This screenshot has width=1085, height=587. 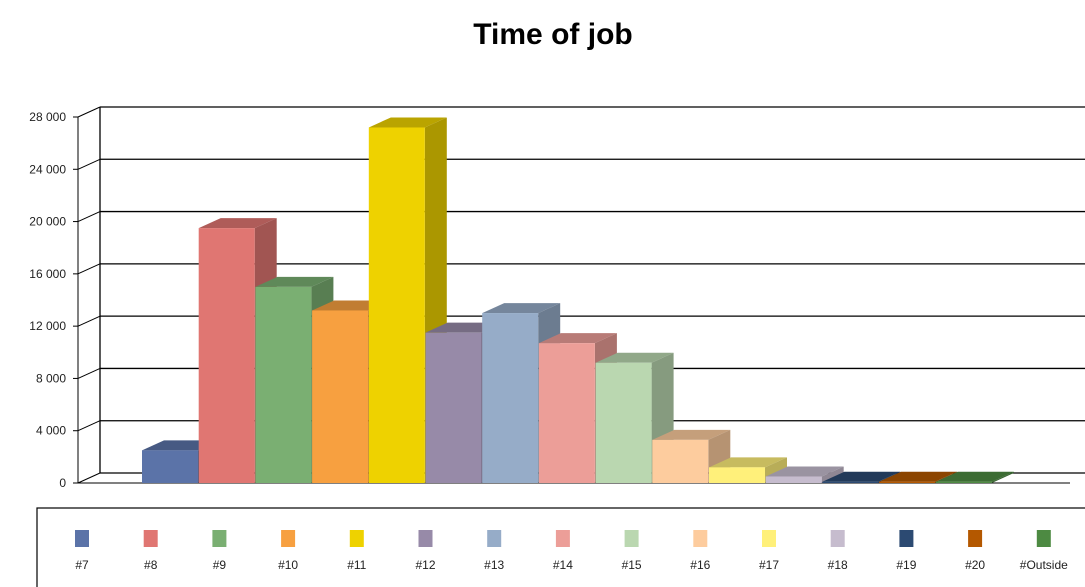 What do you see at coordinates (494, 551) in the screenshot?
I see `legend-item: #13` at bounding box center [494, 551].